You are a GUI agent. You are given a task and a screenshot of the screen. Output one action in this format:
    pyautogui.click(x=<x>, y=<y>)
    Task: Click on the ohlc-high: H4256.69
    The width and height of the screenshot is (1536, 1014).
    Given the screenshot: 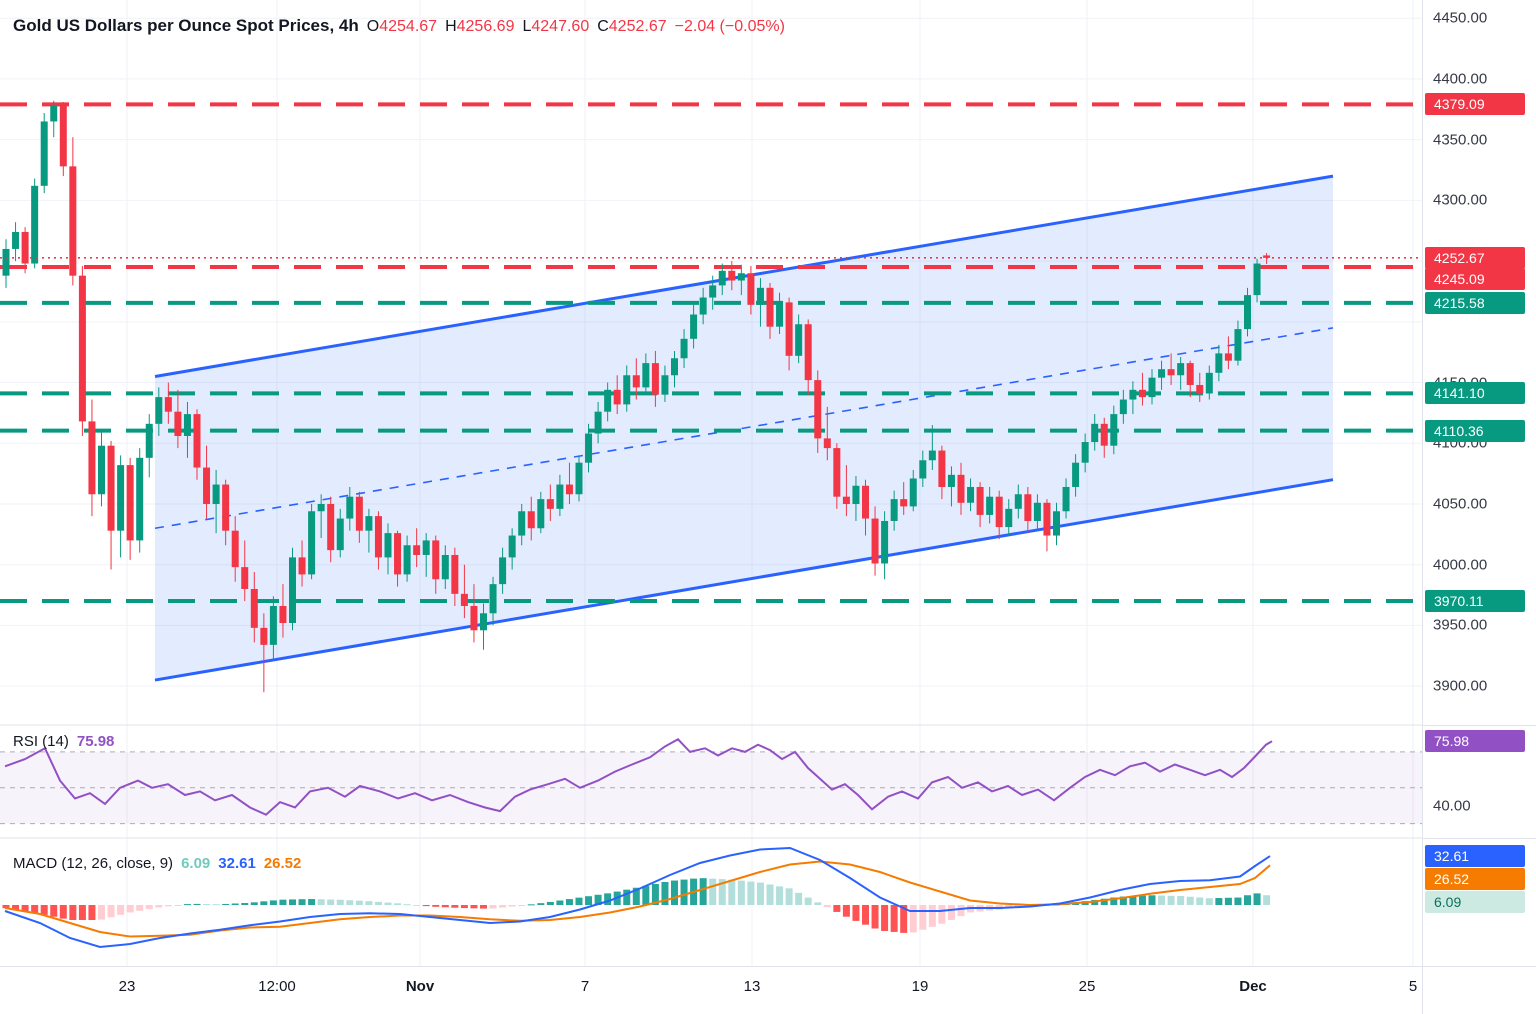 What is the action you would take?
    pyautogui.click(x=480, y=26)
    